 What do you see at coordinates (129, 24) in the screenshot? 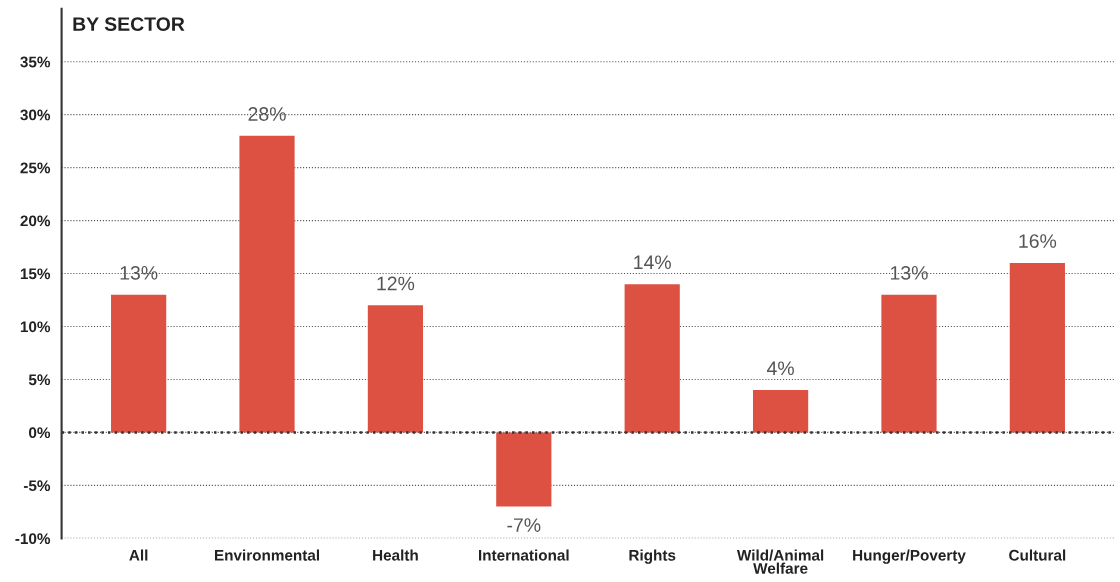
I see `chart-title: BY SECTOR` at bounding box center [129, 24].